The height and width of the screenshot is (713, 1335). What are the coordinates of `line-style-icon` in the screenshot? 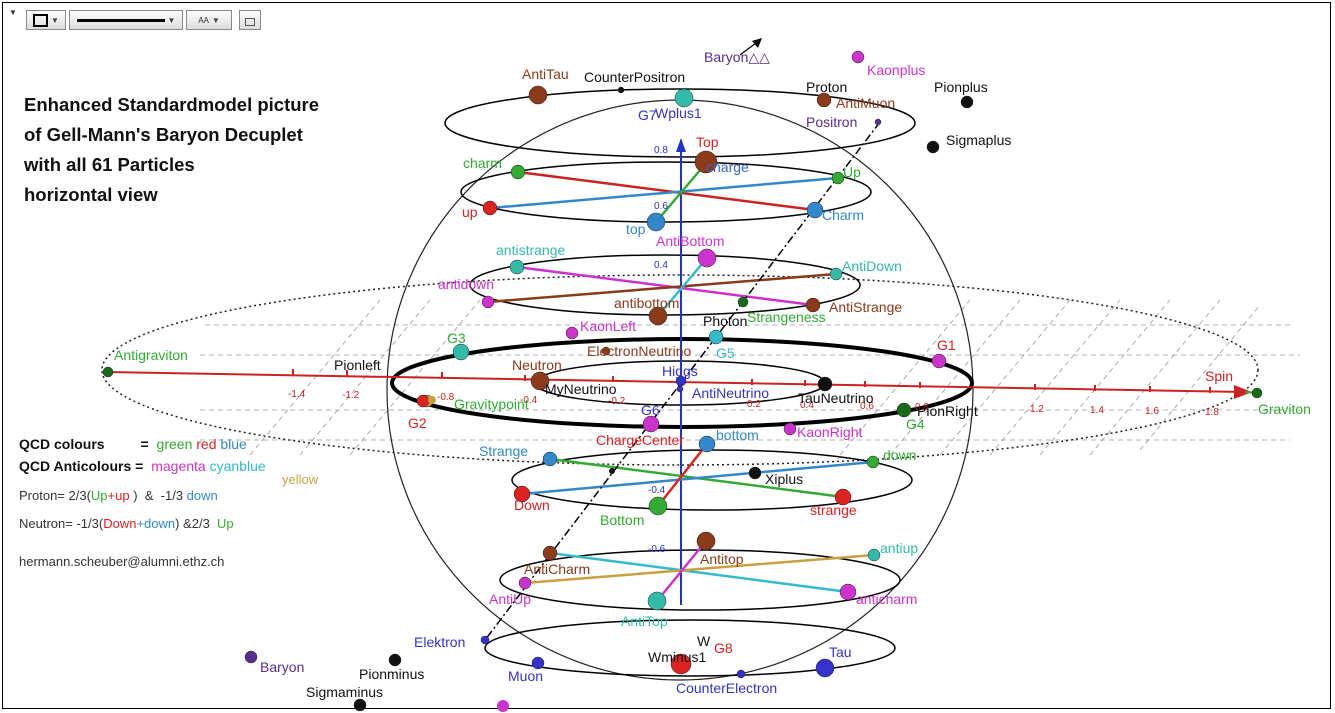 It's located at (120, 20).